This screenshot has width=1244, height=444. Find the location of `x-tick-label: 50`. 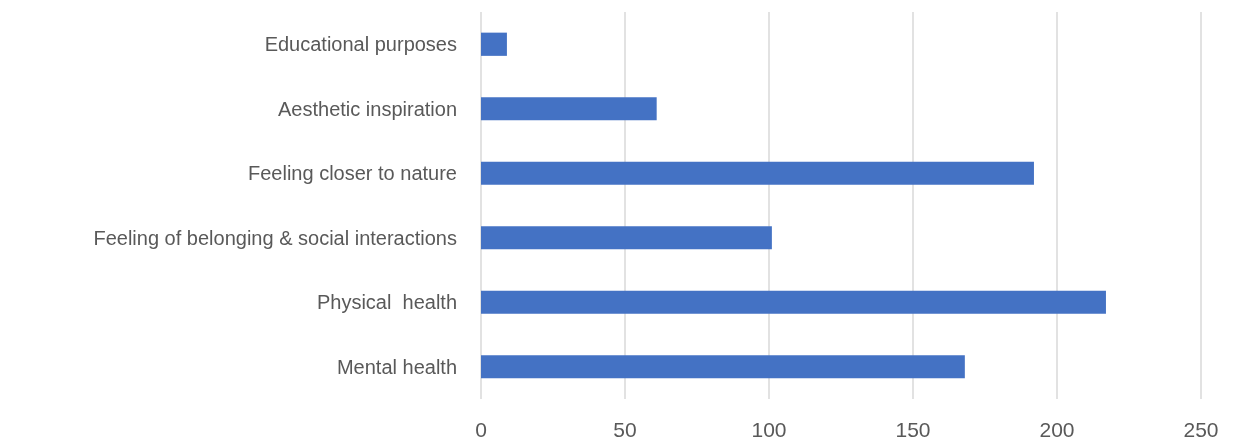

x-tick-label: 50 is located at coordinates (625, 429).